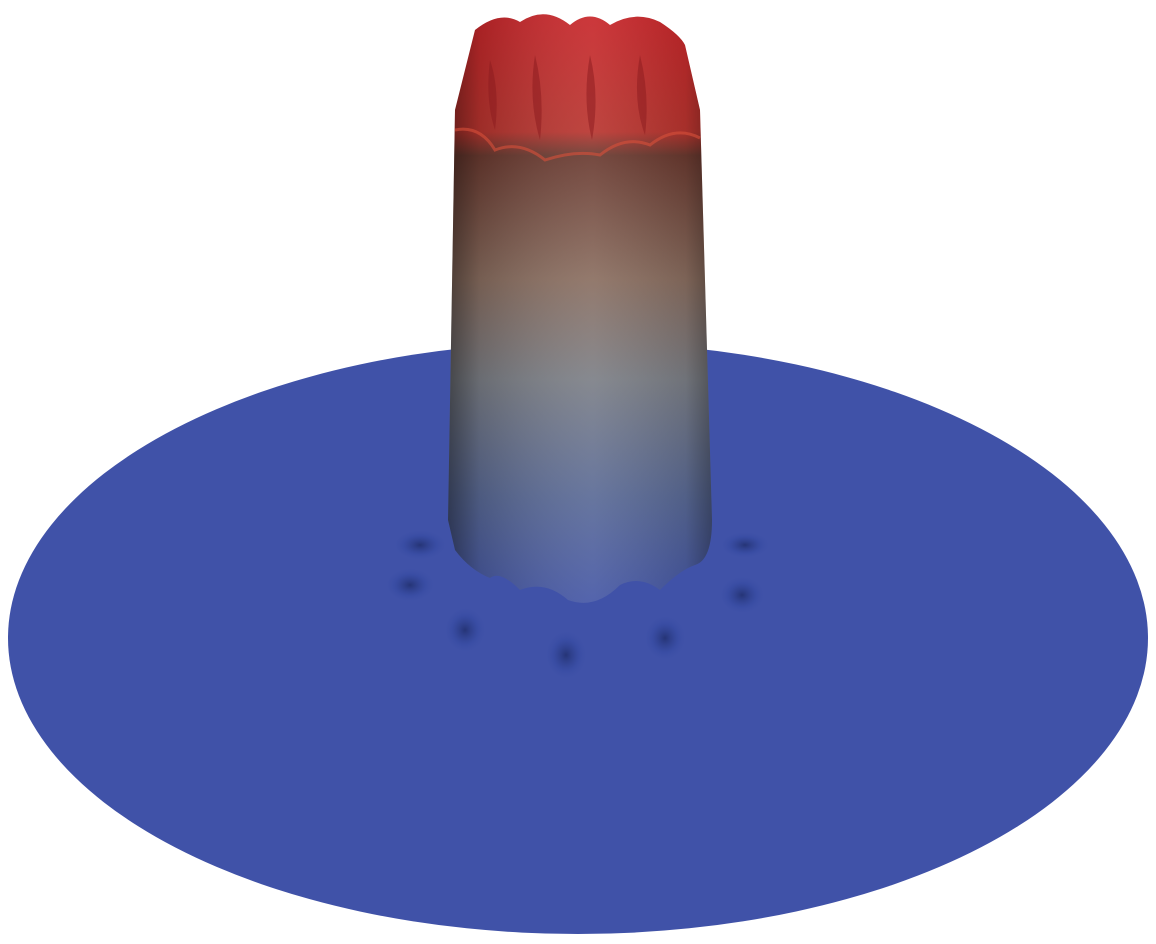 The height and width of the screenshot is (944, 1156). I want to click on crown-folds, so click(567, 97).